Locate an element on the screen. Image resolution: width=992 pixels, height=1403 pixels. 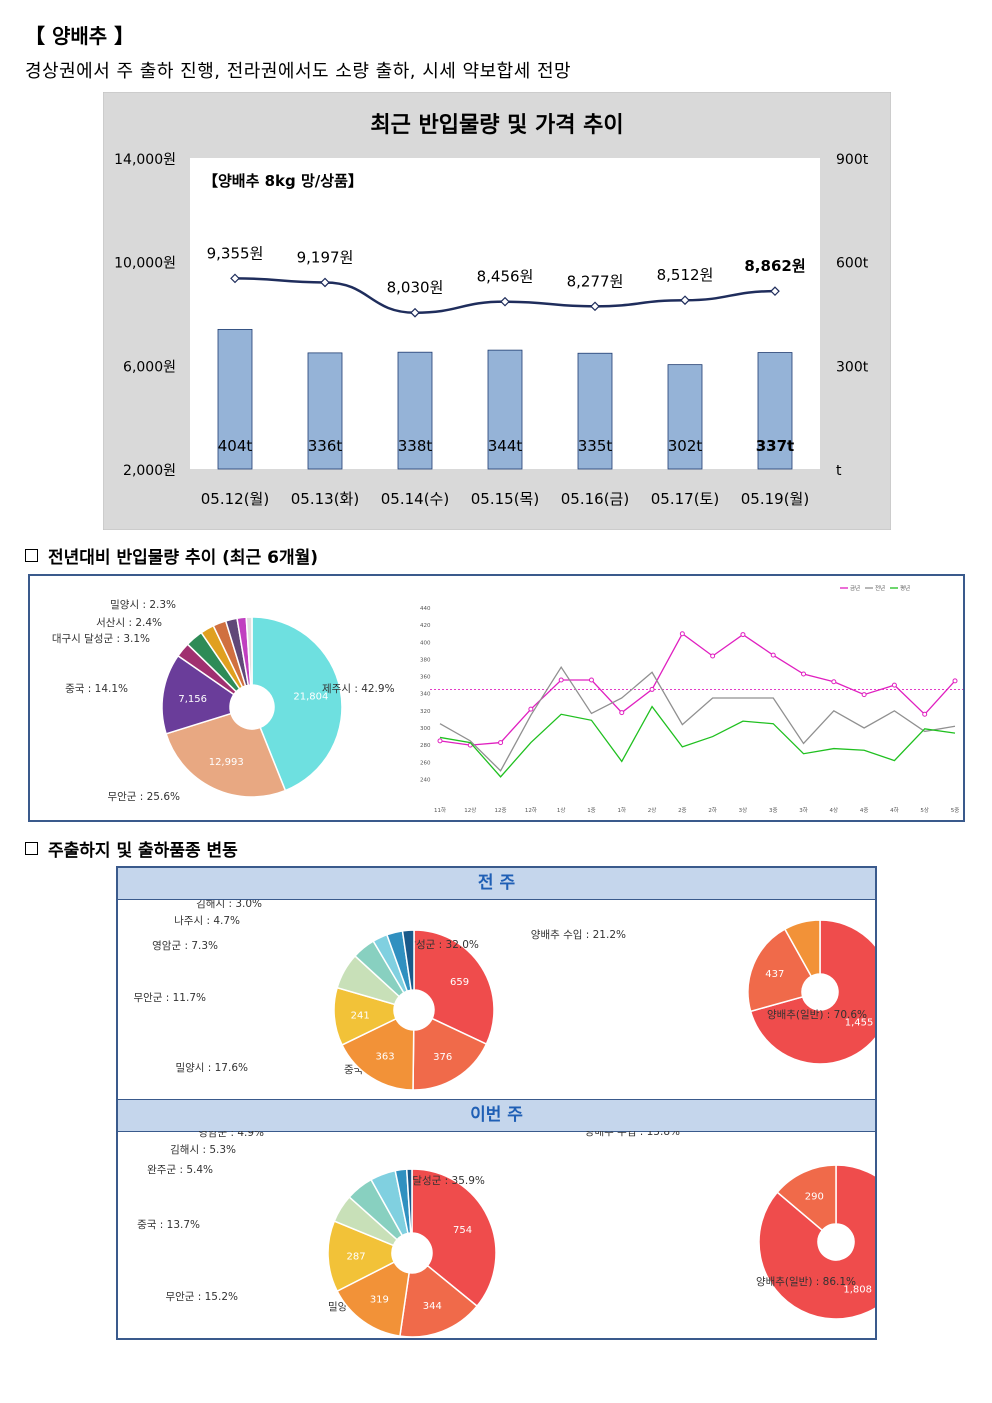
price-label: 8,030원 is located at coordinates (415, 288).